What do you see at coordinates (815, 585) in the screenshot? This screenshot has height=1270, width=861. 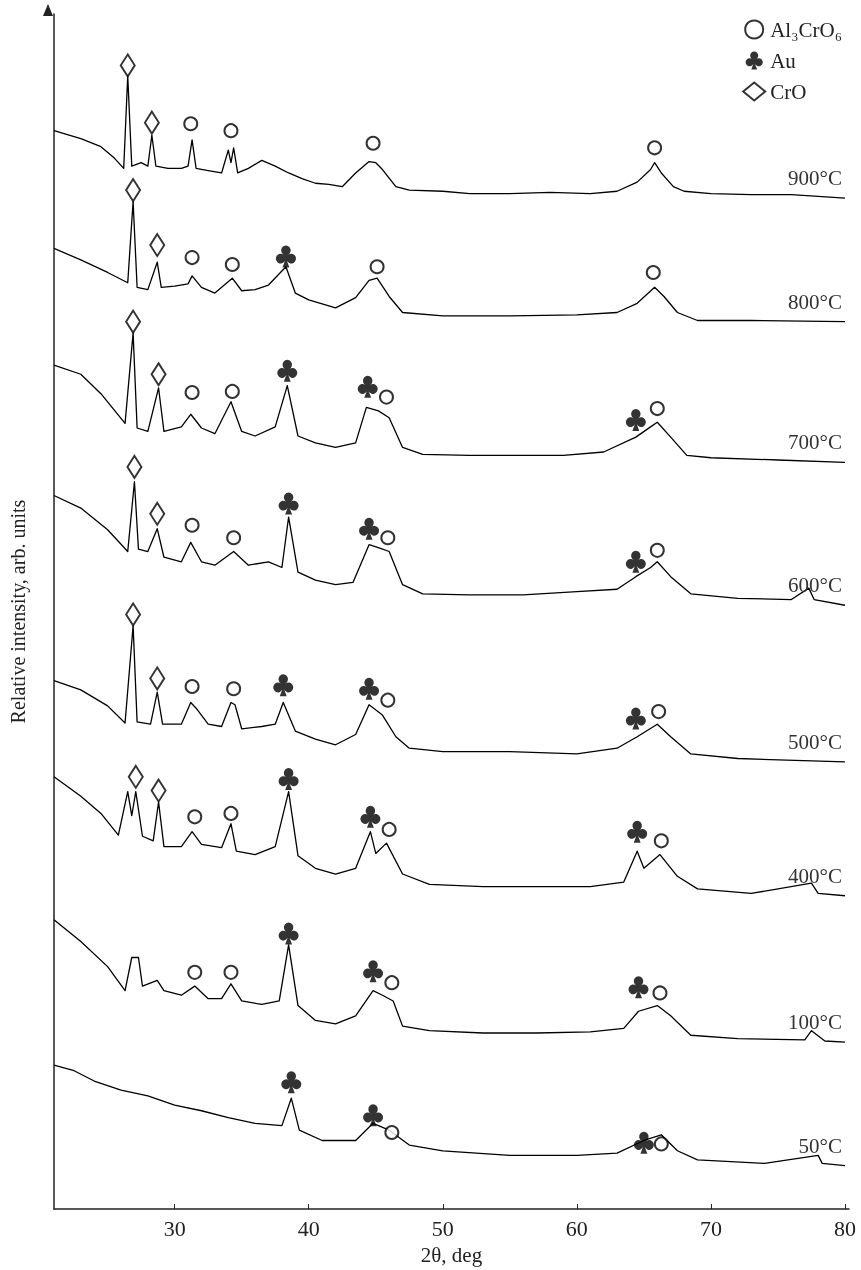 I see `series-label: 600°C` at bounding box center [815, 585].